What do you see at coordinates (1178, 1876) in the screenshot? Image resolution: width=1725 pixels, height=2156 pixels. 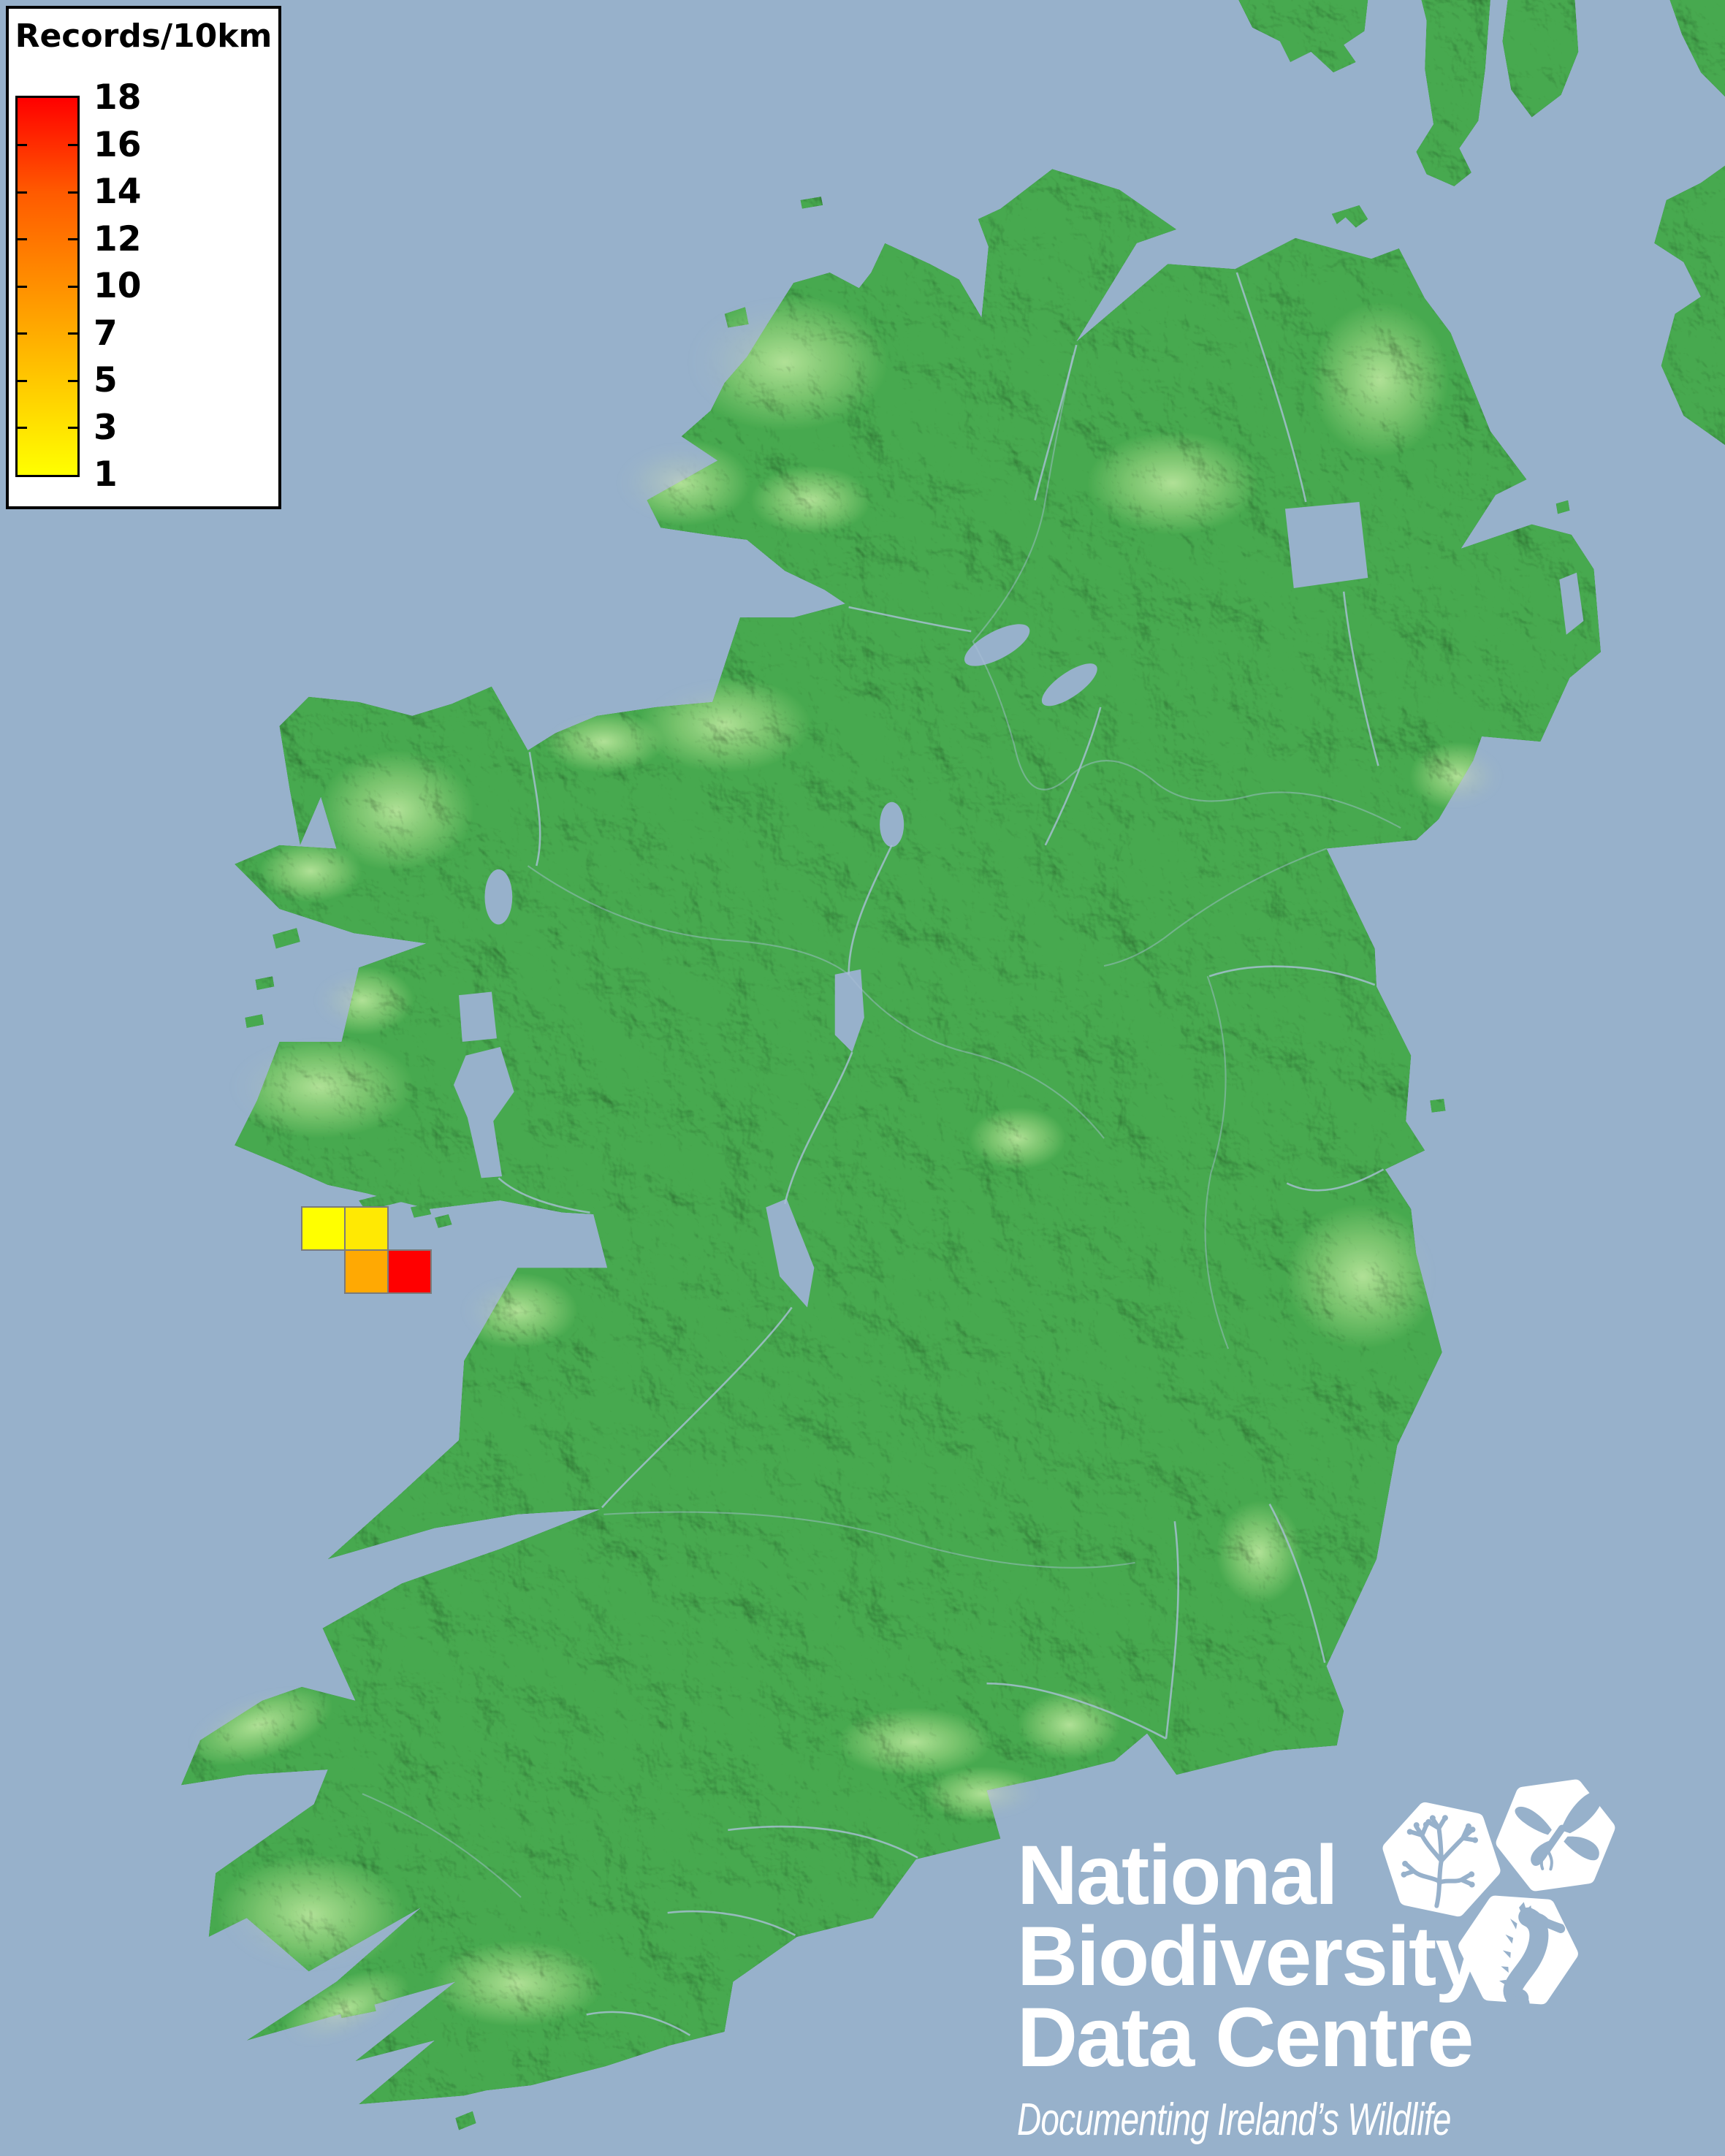 I see `logo-line-1: National` at bounding box center [1178, 1876].